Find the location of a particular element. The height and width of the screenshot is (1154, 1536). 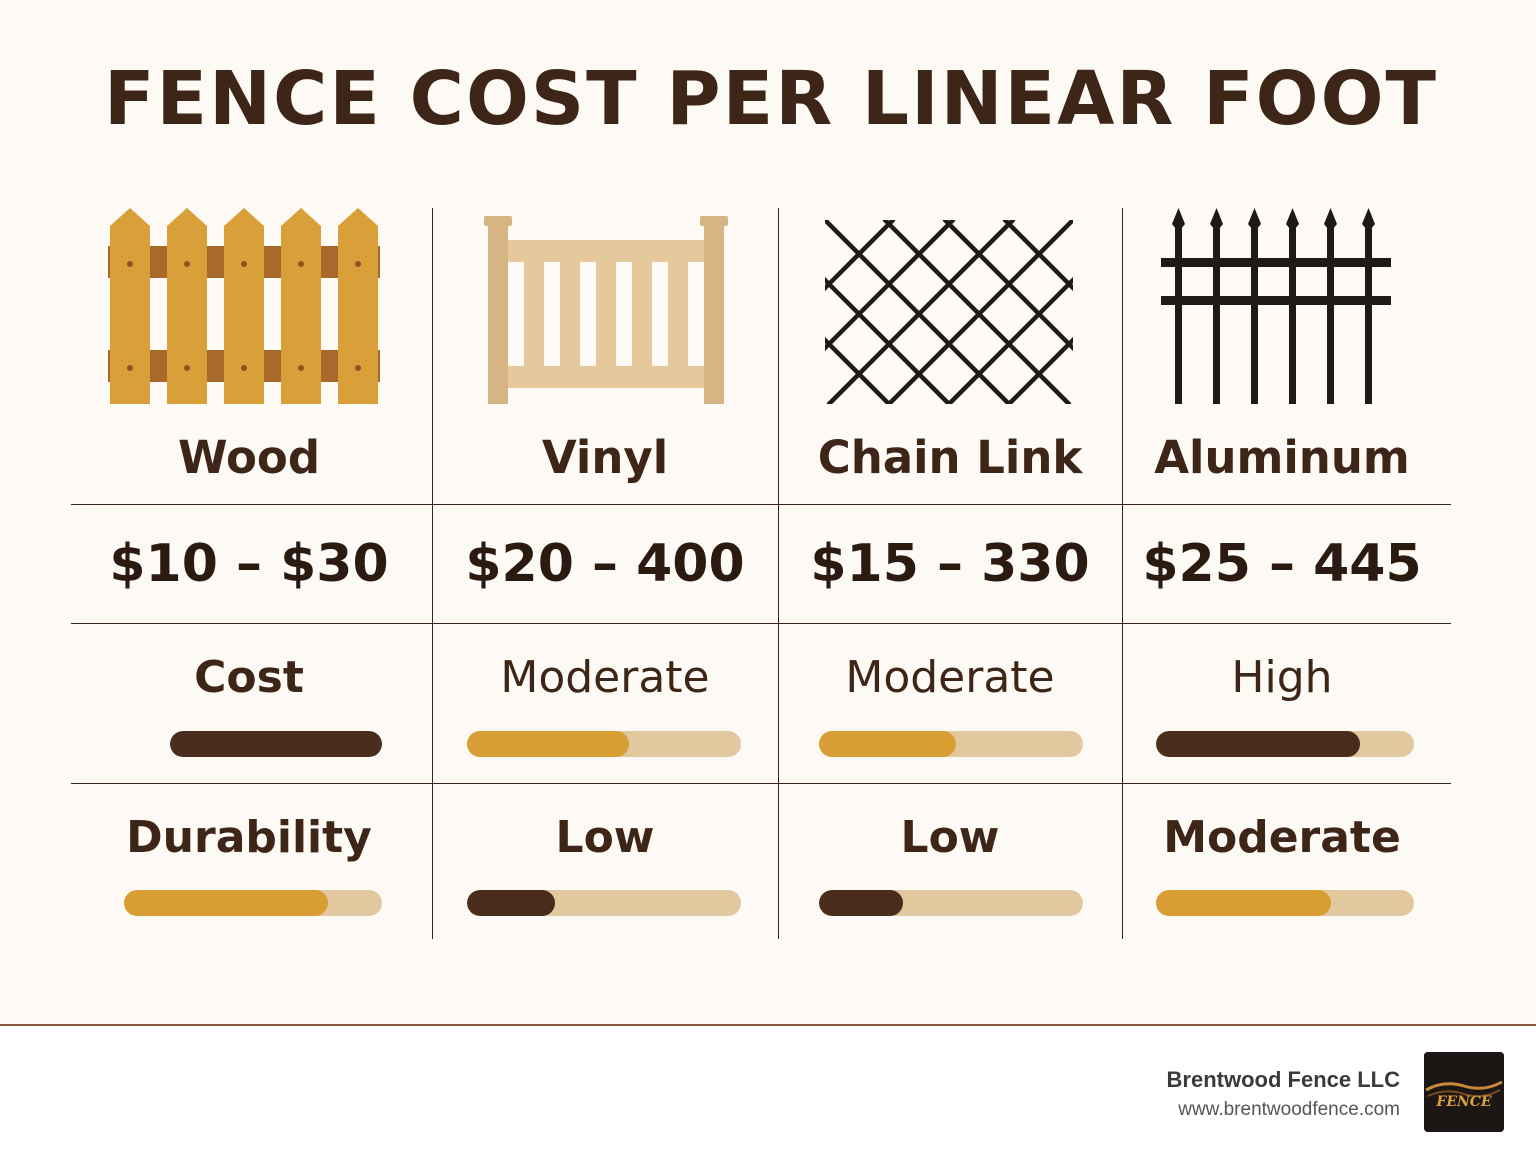

chain-link-fence-icon is located at coordinates (949, 312).